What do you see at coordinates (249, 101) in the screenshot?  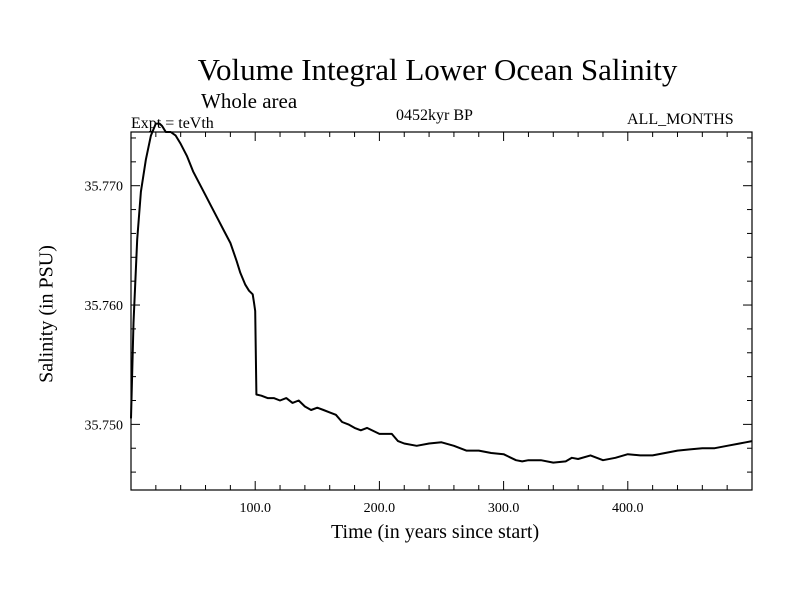 I see `chart-subtitle: Whole area` at bounding box center [249, 101].